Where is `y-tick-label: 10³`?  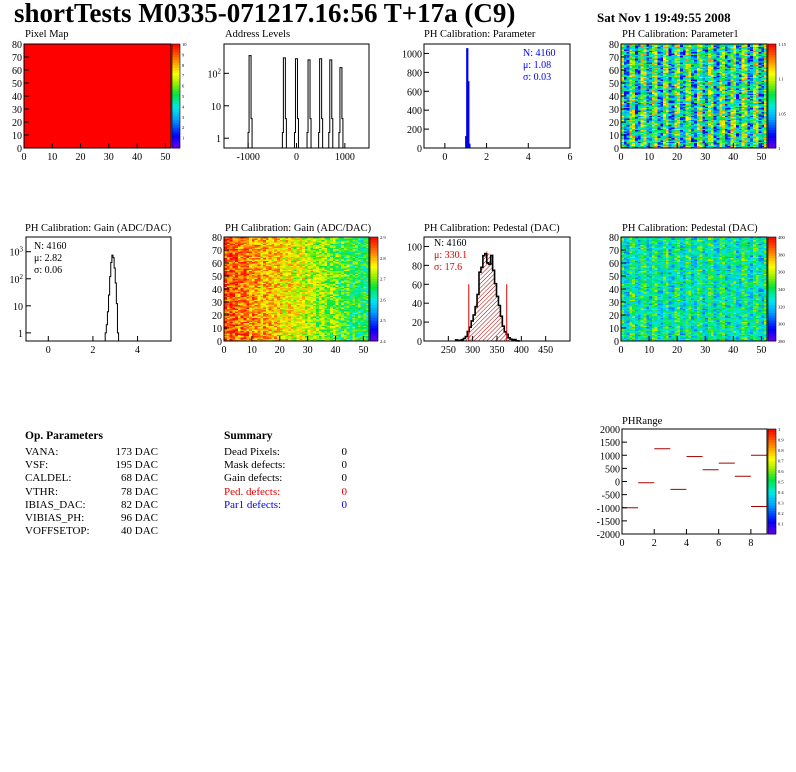
y-tick-label: 10³ is located at coordinates (17, 252).